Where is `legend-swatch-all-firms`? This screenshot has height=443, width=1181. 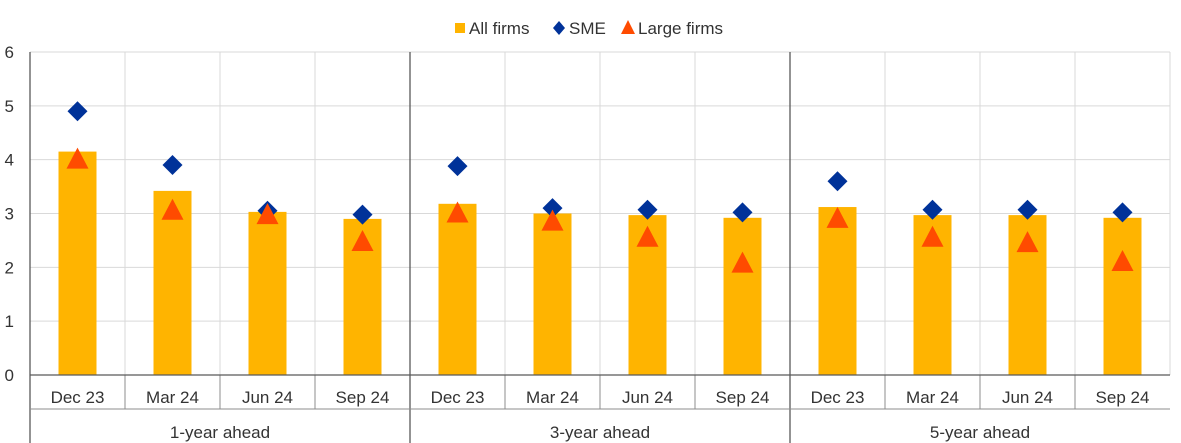
legend-swatch-all-firms is located at coordinates (460, 28).